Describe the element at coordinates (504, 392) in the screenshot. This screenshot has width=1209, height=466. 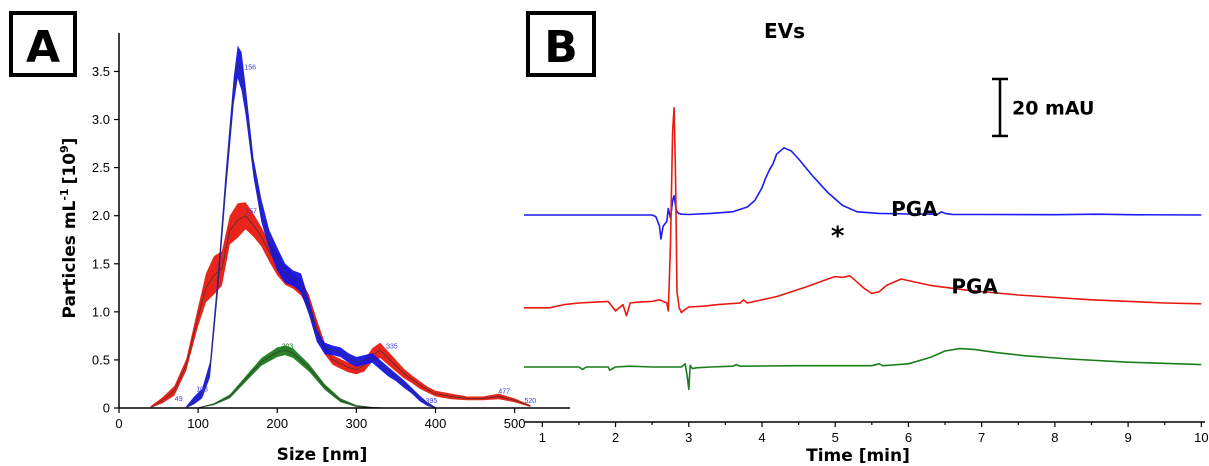
I see `peak-label-0-2: 477` at that location.